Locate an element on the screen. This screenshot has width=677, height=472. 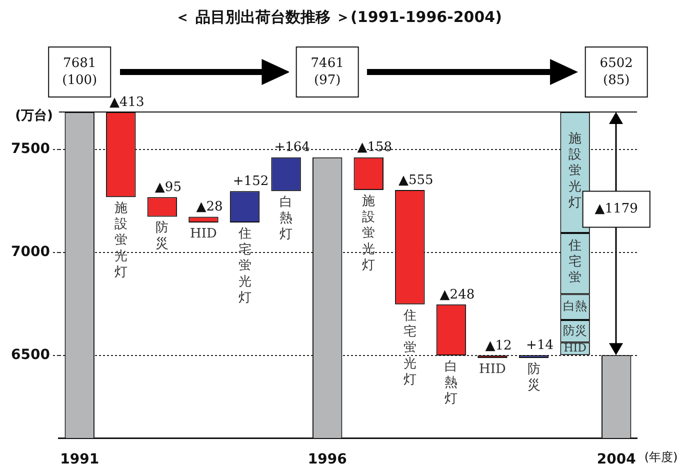
series-label: 防災 is located at coordinates (575, 330).